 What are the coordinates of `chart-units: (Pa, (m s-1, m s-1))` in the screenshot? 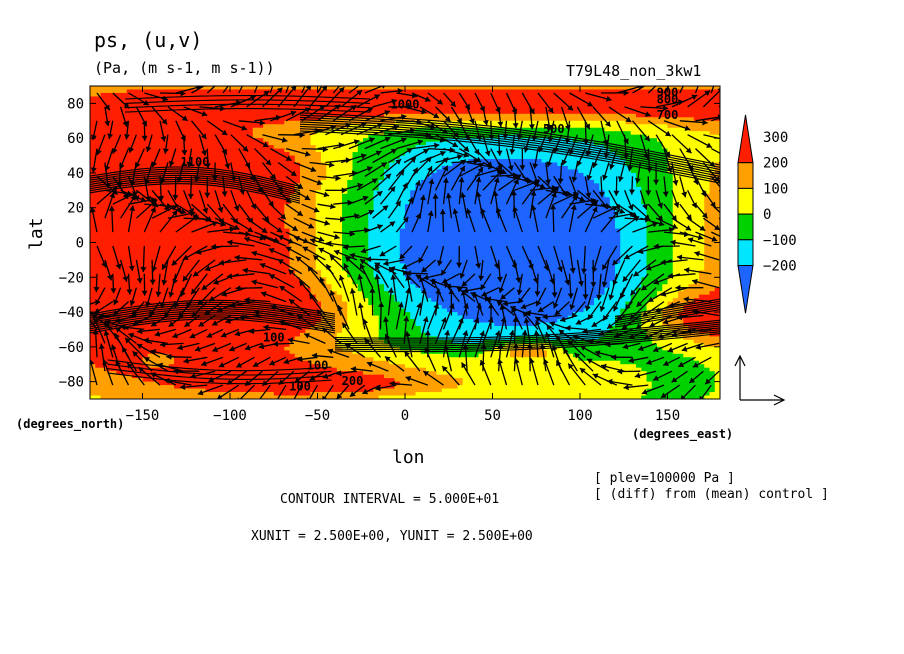 It's located at (184, 68).